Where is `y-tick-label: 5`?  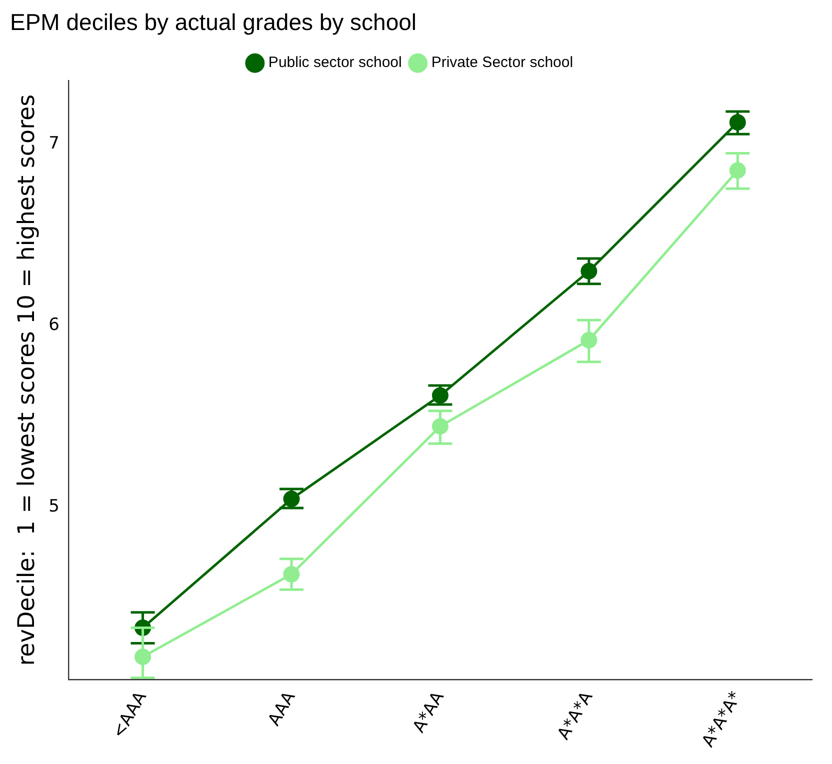 y-tick-label: 5 is located at coordinates (54, 506).